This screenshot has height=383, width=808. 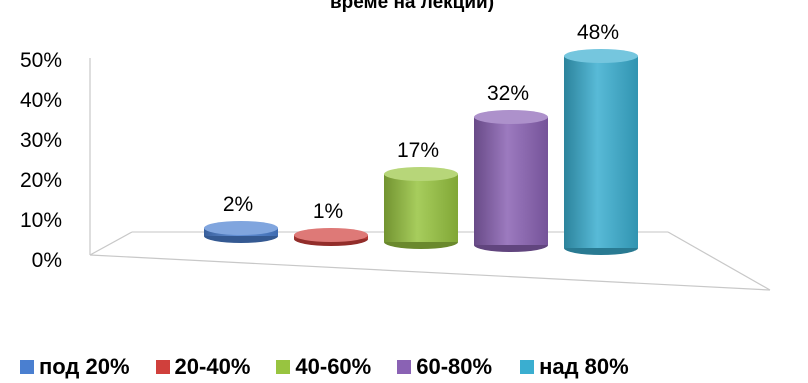 I want to click on y-tick-label: 20%, so click(x=41, y=180).